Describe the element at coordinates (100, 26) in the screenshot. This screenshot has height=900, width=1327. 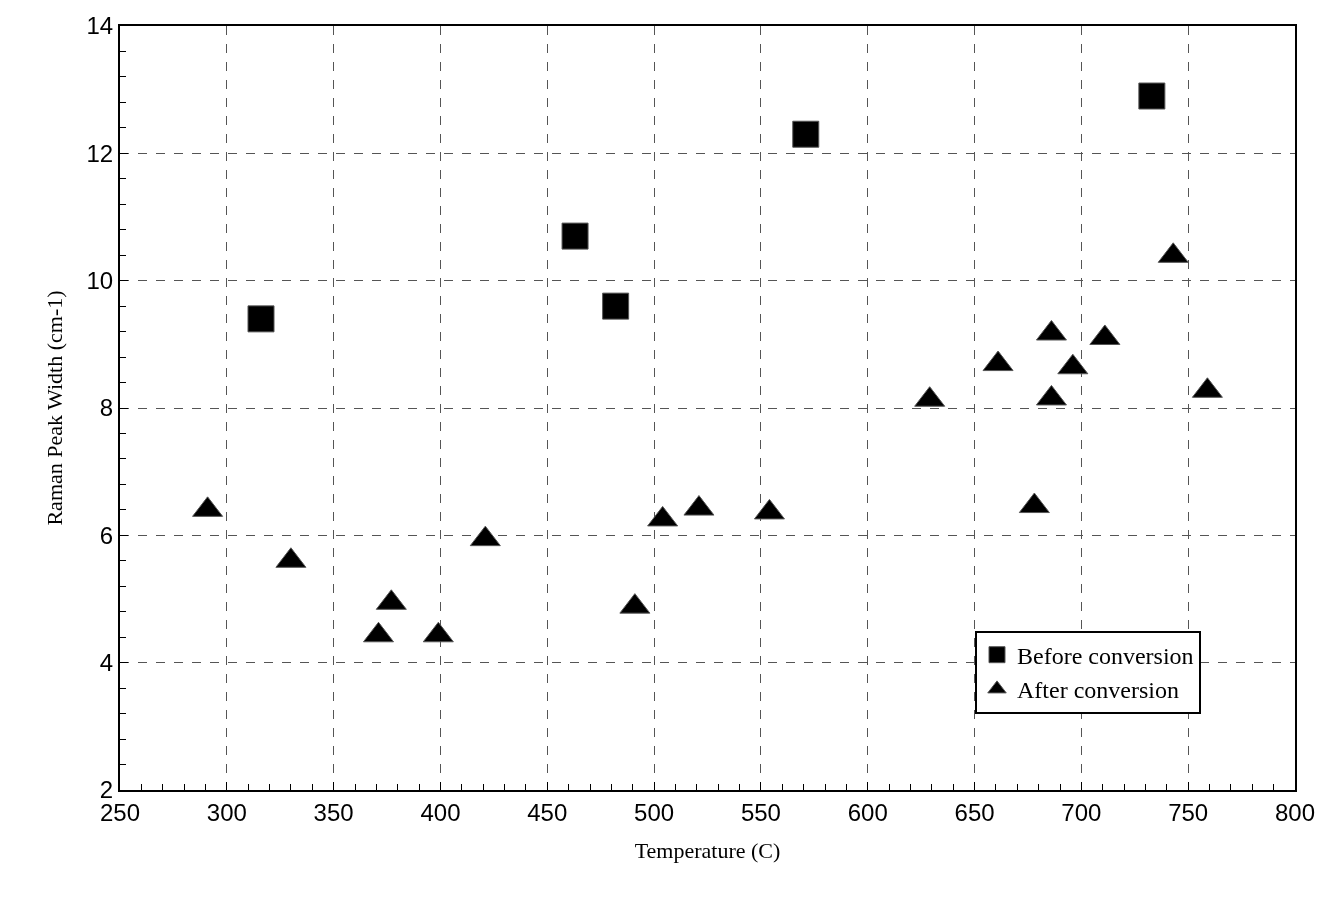
I see `y-tick-label: 14` at that location.